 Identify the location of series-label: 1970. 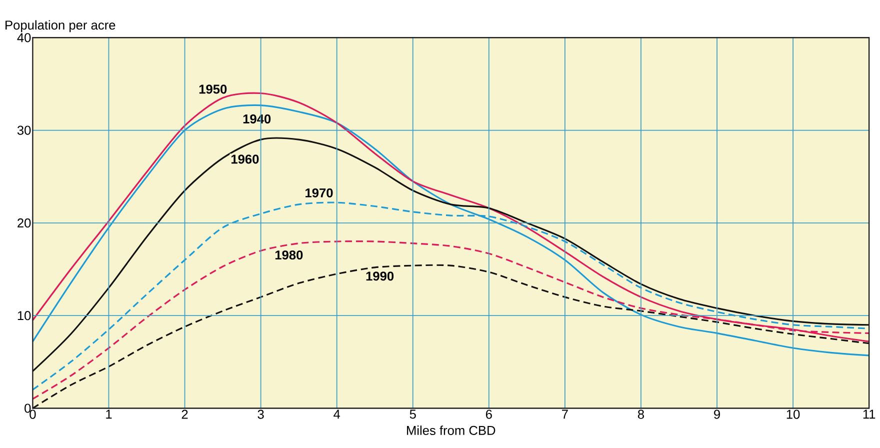
(319, 193).